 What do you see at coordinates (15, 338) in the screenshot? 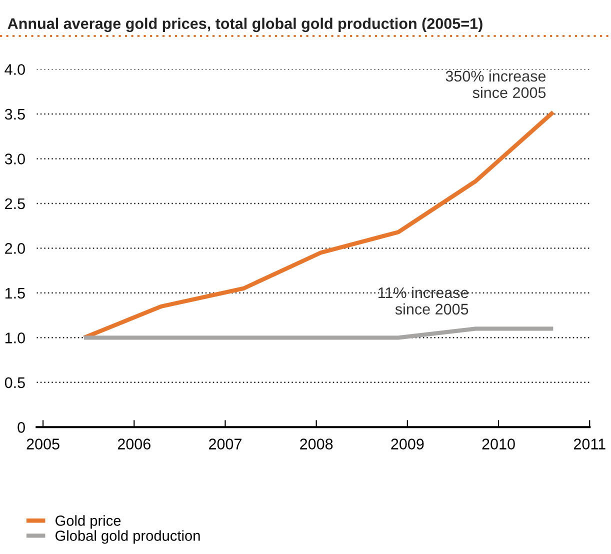
I see `y-tick-label: 1.0` at bounding box center [15, 338].